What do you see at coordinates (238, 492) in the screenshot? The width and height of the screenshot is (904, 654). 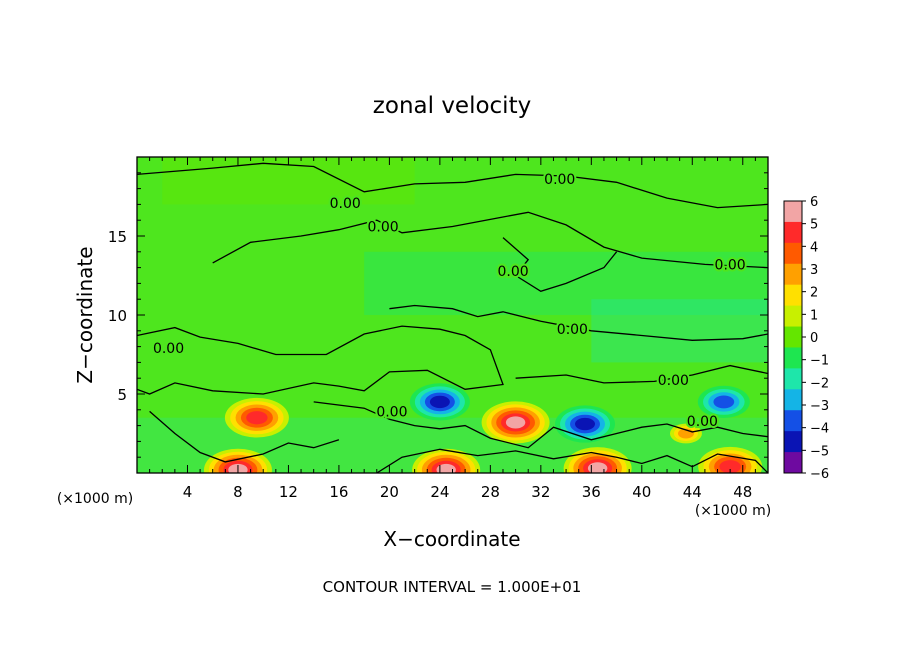 I see `x-tick-label-8: 8` at bounding box center [238, 492].